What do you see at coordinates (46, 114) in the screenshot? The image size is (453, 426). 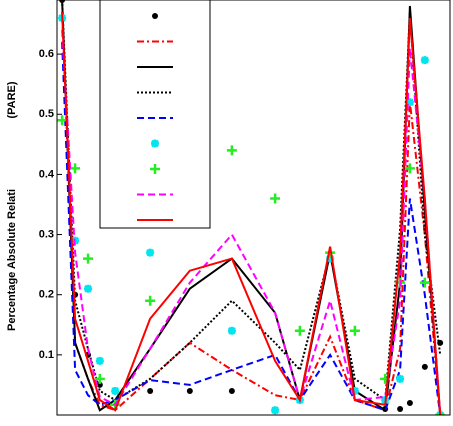 I see `y-tick-label: 0.5` at bounding box center [46, 114].